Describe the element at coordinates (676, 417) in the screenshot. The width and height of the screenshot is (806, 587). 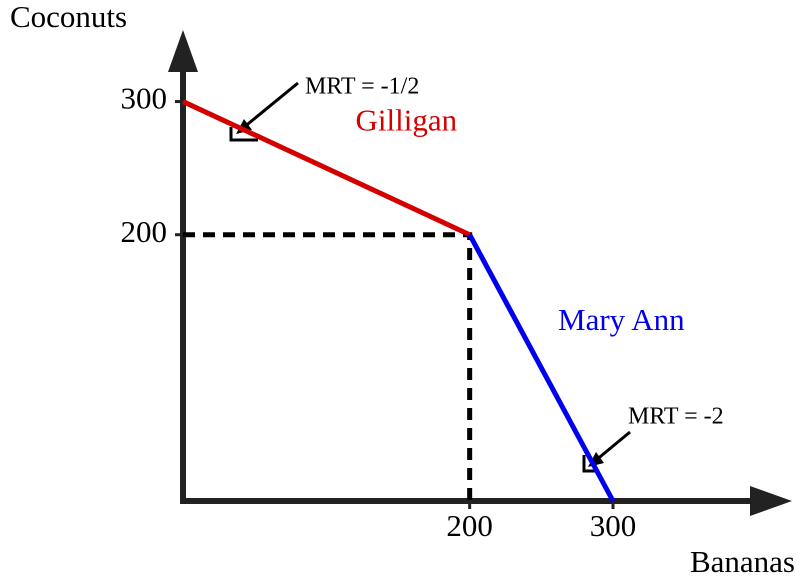
I see `annotation: MRT = -2` at that location.